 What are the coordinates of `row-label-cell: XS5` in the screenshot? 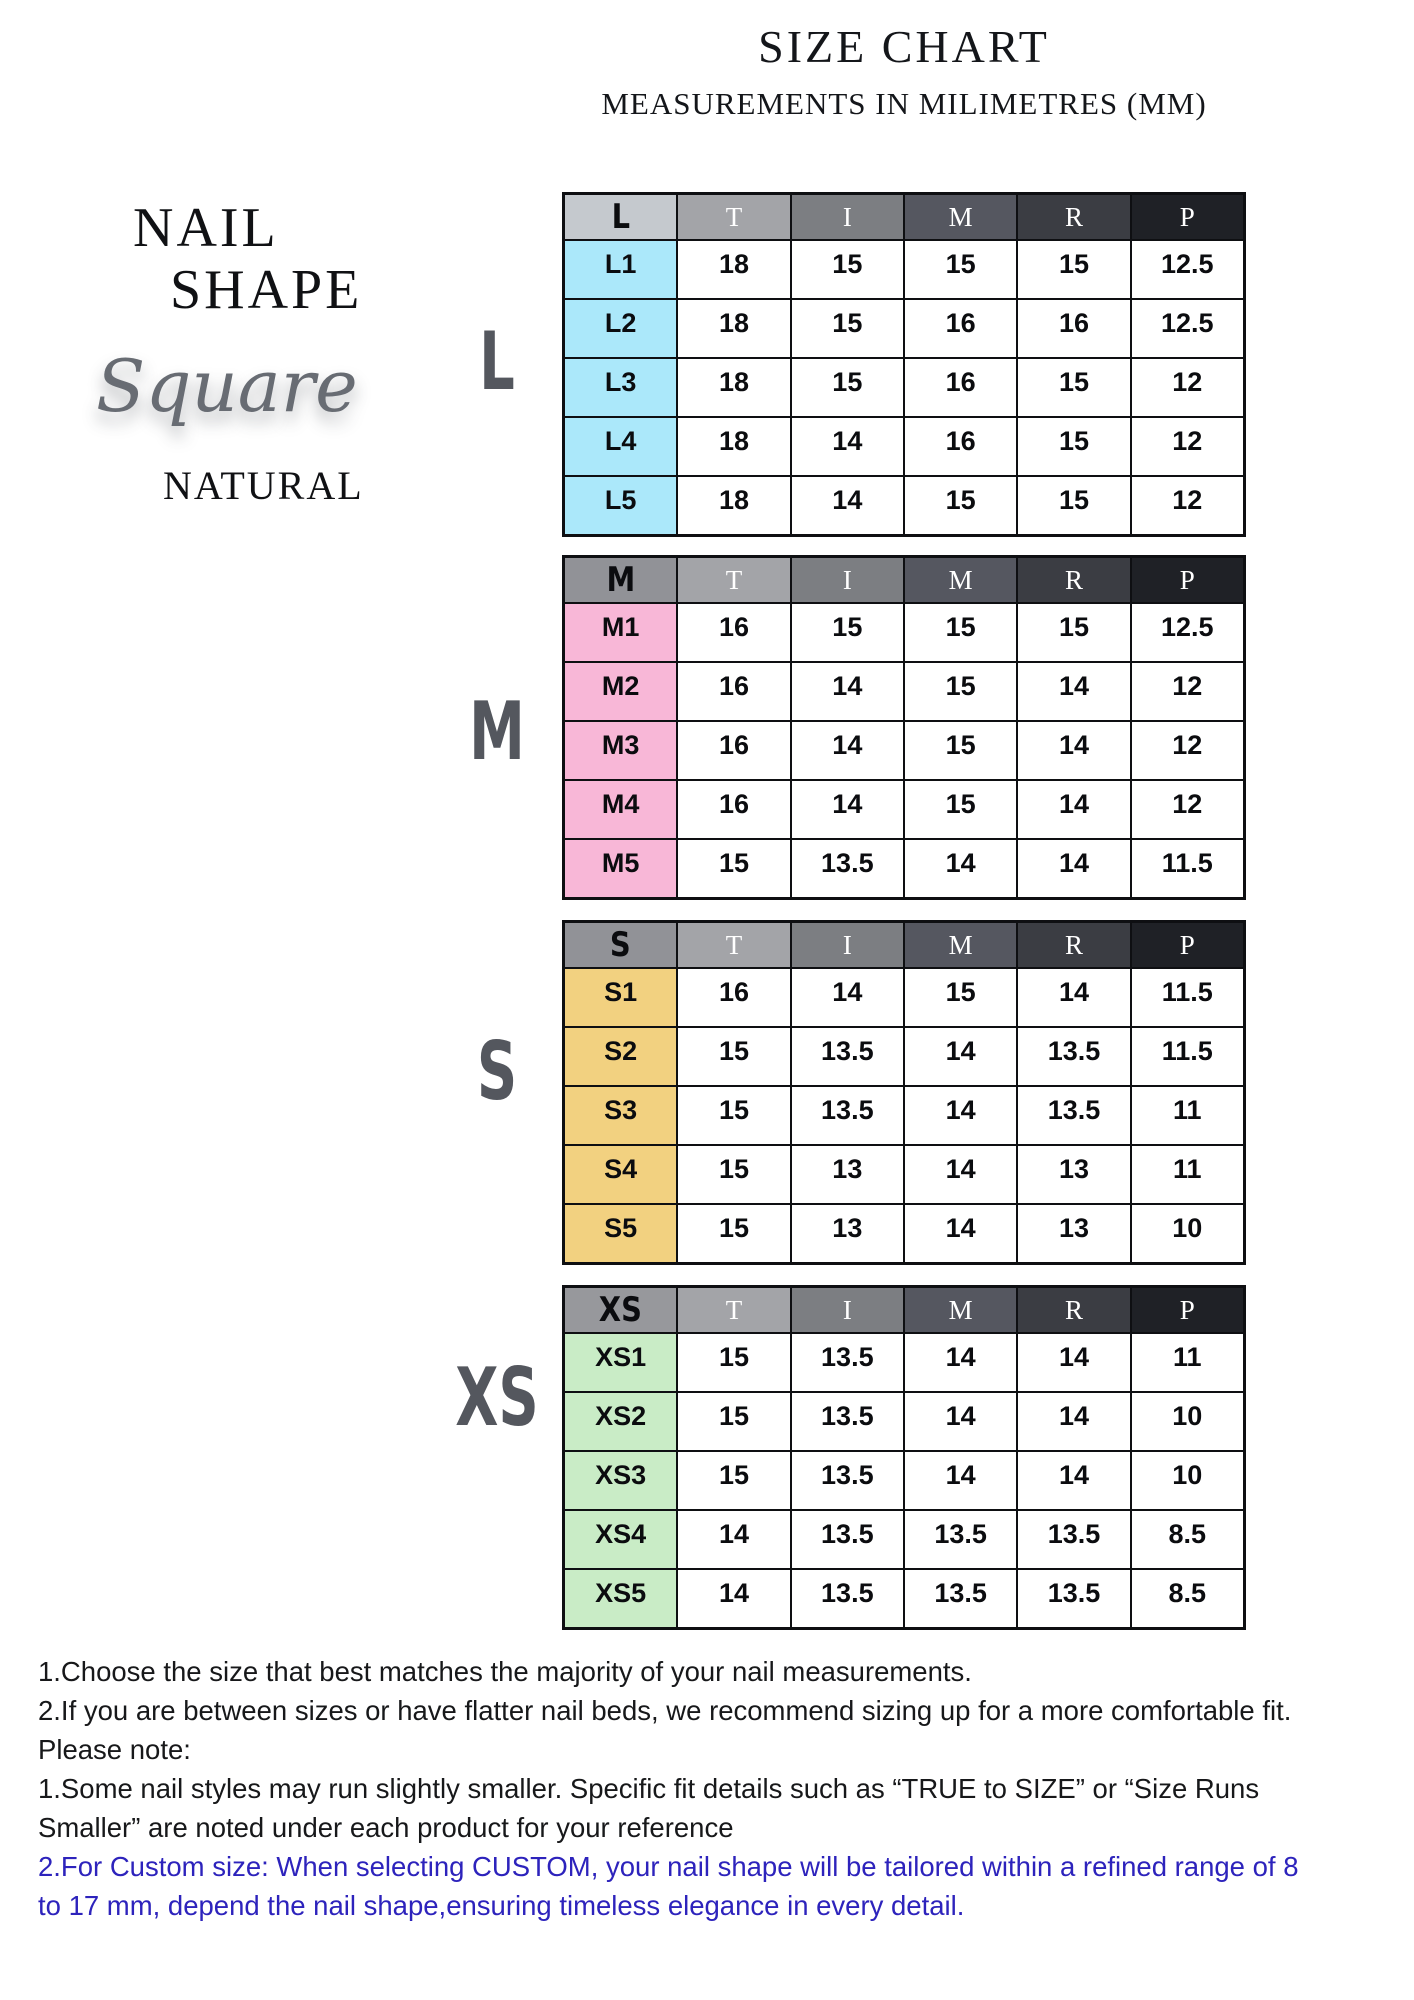 It's located at (622, 1598).